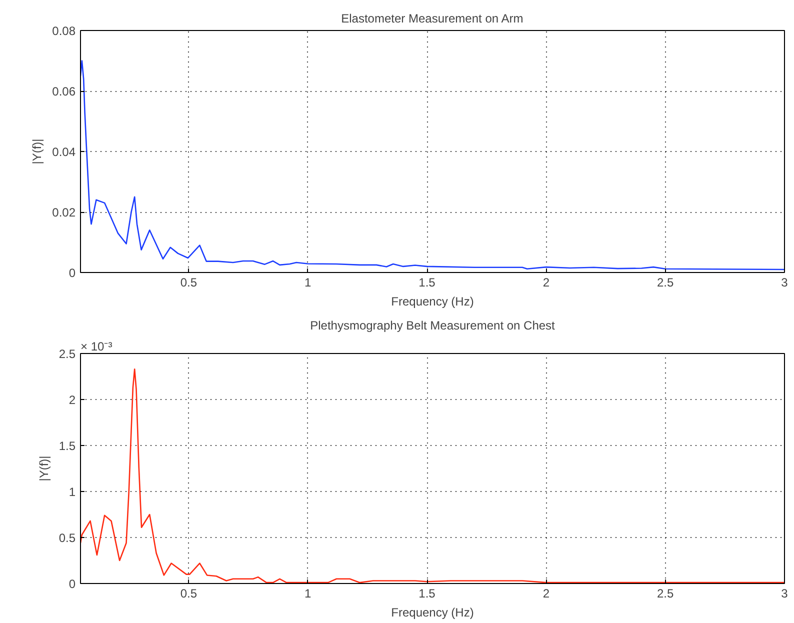  I want to click on y-tick-label: 0.5, so click(67, 538).